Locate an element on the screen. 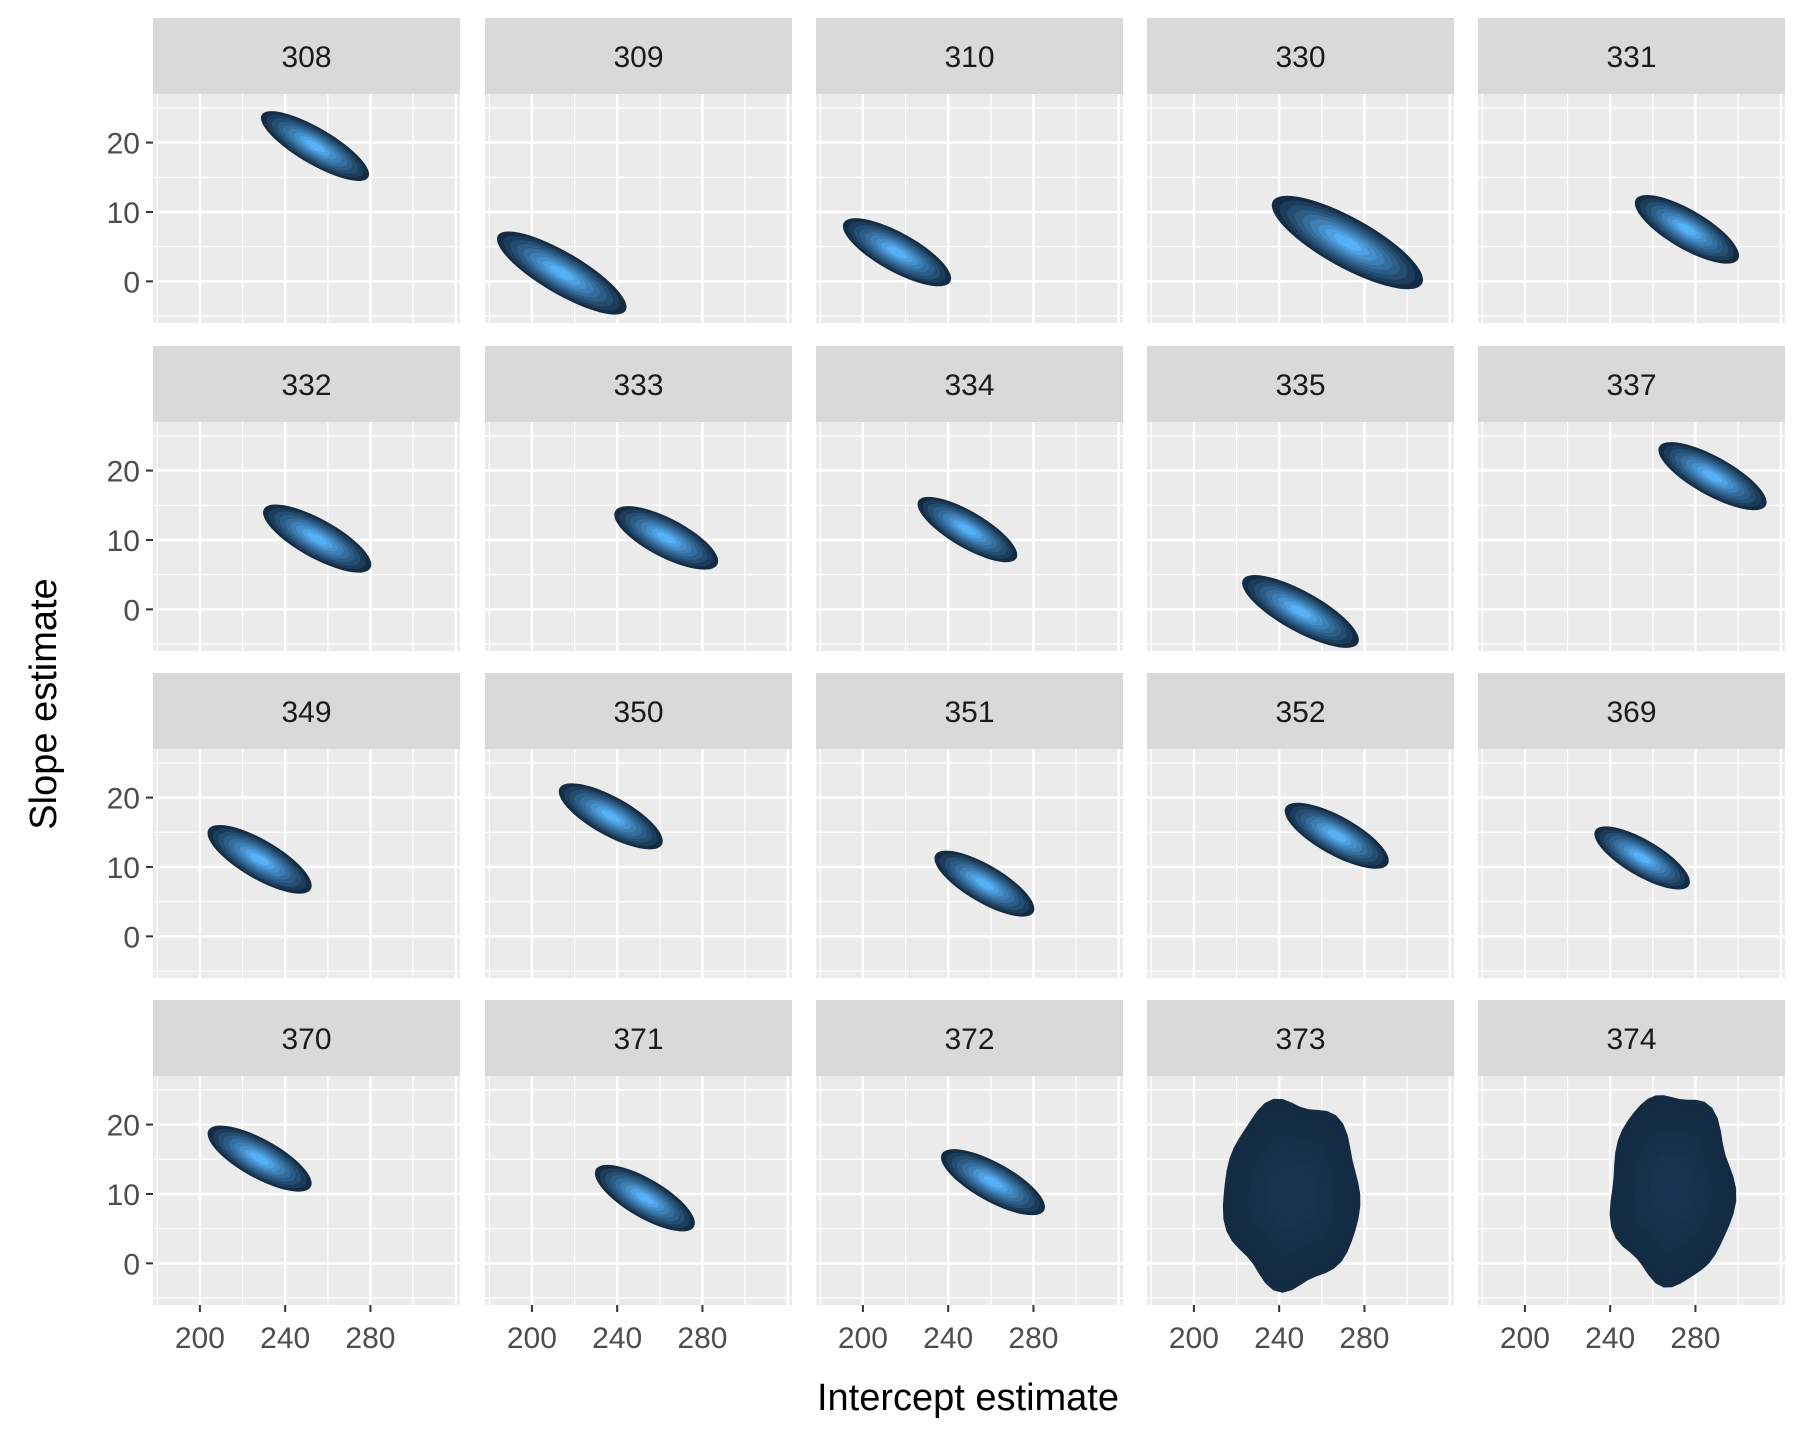 This screenshot has height=1440, width=1800. facet-strip-label: 369 is located at coordinates (1631, 712).